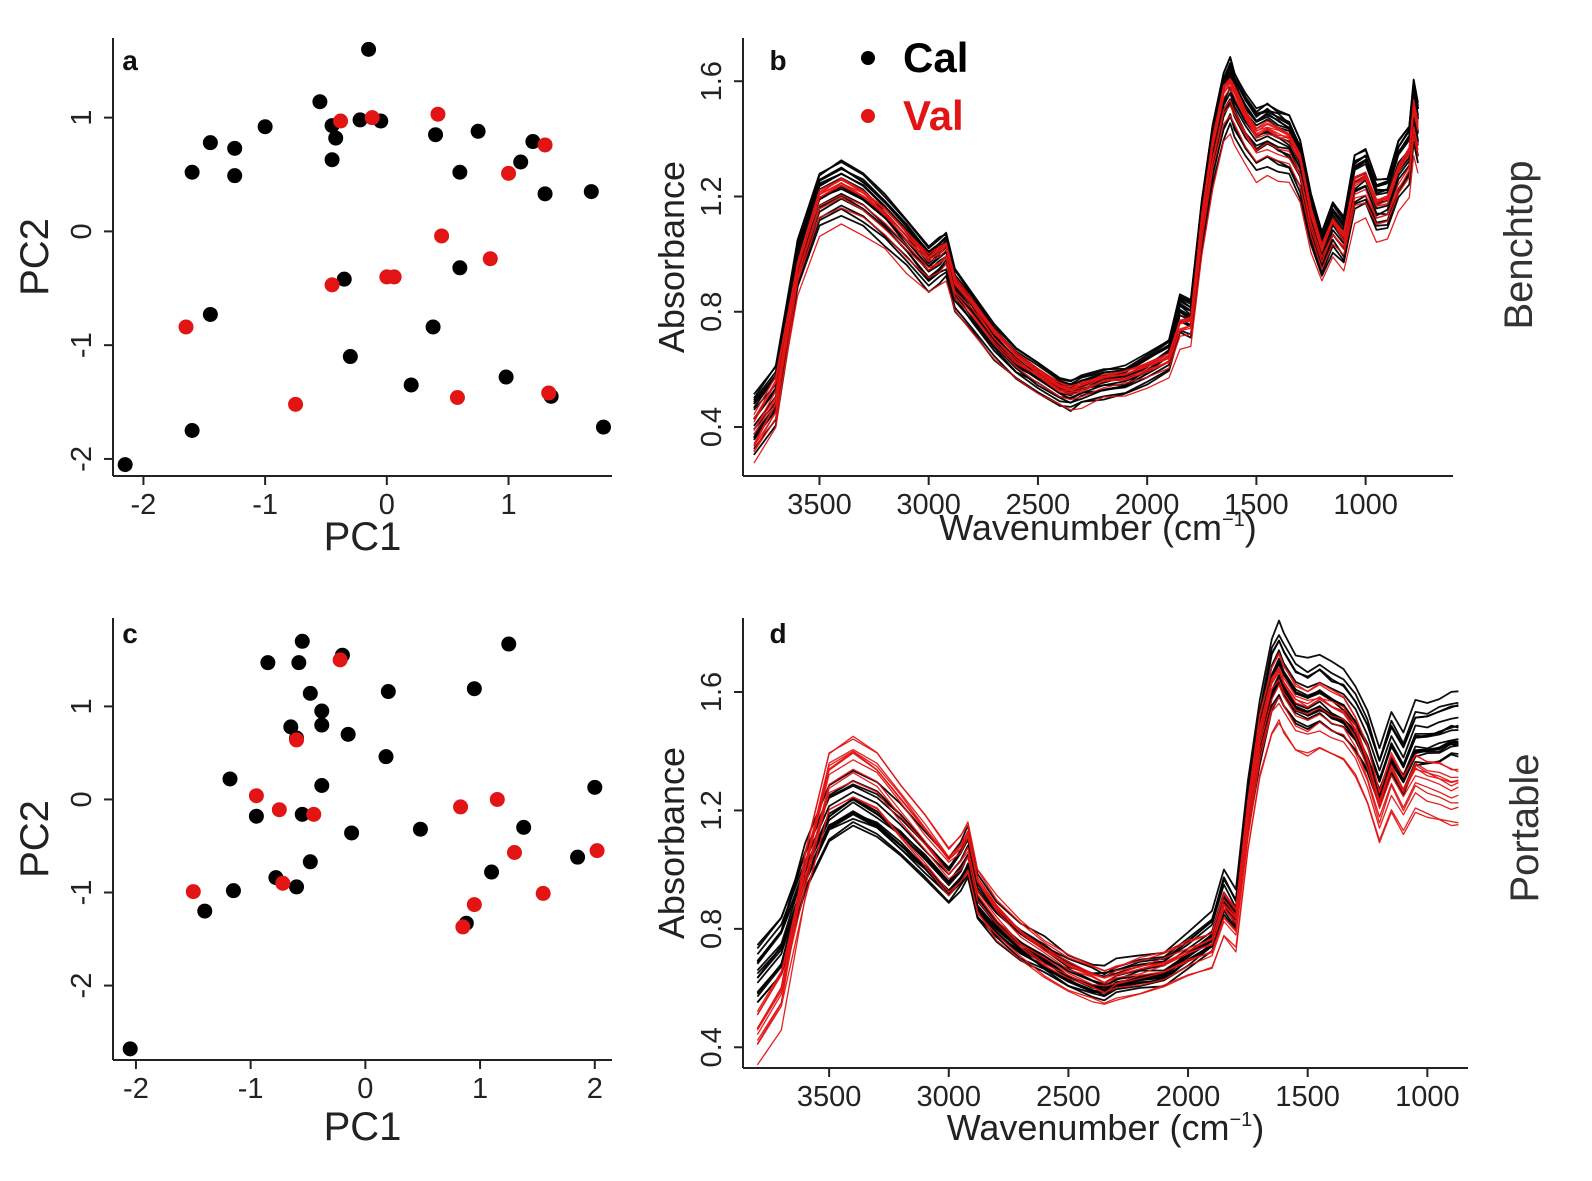  What do you see at coordinates (671, 257) in the screenshot?
I see `y-axis-title: Absorbance` at bounding box center [671, 257].